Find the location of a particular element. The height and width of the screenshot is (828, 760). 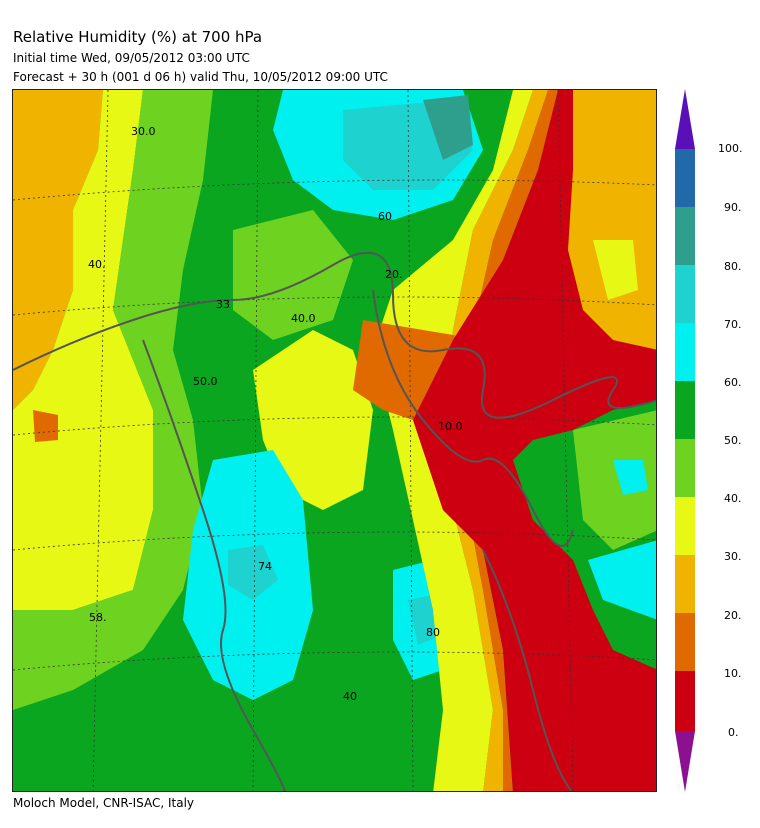

band-60-70-east is located at coordinates (630, 477).